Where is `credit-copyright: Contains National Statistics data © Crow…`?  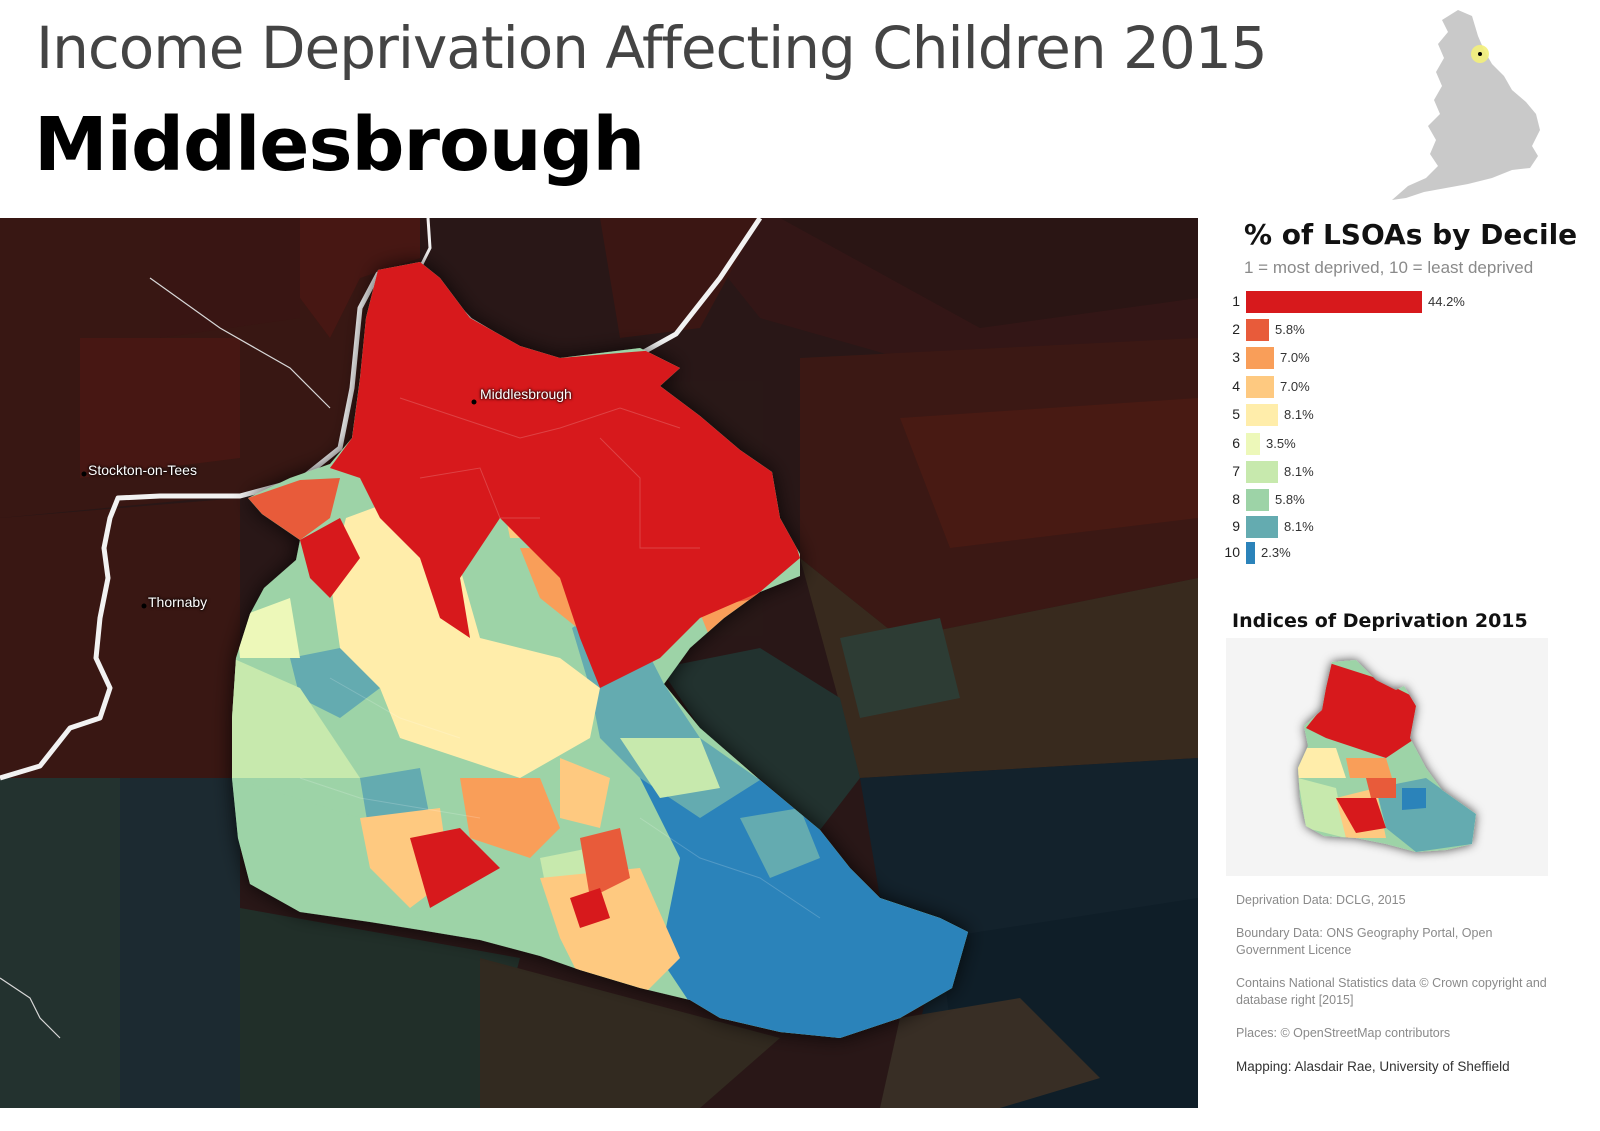
credit-copyright: Contains National Statistics data © Crow… is located at coordinates (1391, 991).